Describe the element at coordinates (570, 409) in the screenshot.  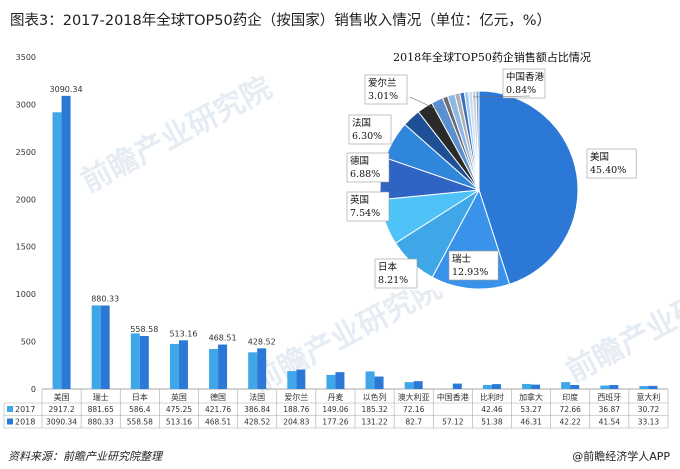
I see `table-cell: 72.66` at that location.